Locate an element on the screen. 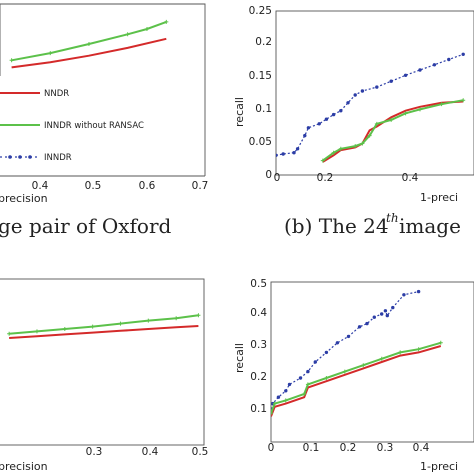 This screenshot has height=474, width=474. caption-a: ge pair of Oxford is located at coordinates (86, 226).